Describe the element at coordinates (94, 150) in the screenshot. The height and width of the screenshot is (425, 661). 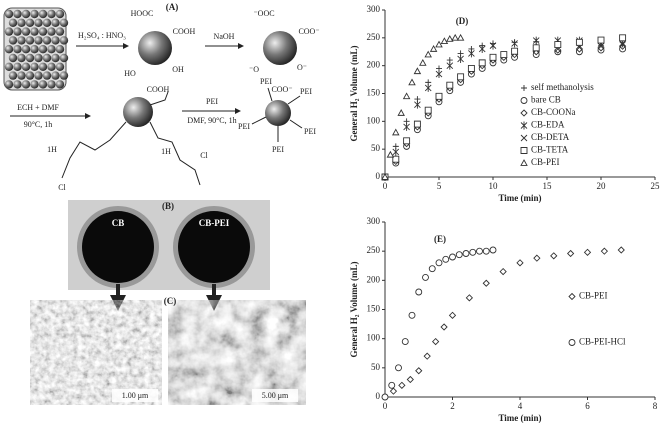
I see `linker` at that location.